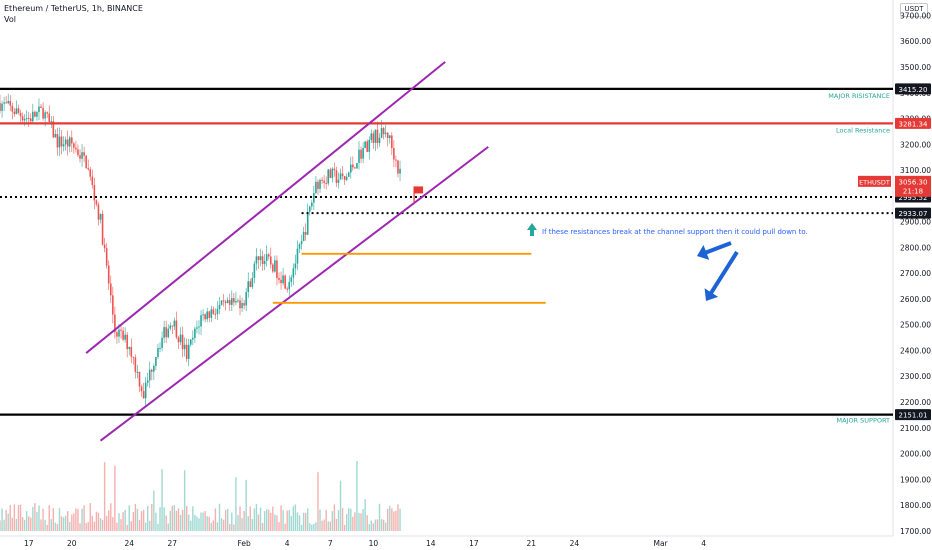 The height and width of the screenshot is (550, 932). What do you see at coordinates (915, 144) in the screenshot?
I see `y-tick-label: 3200.00` at bounding box center [915, 144].